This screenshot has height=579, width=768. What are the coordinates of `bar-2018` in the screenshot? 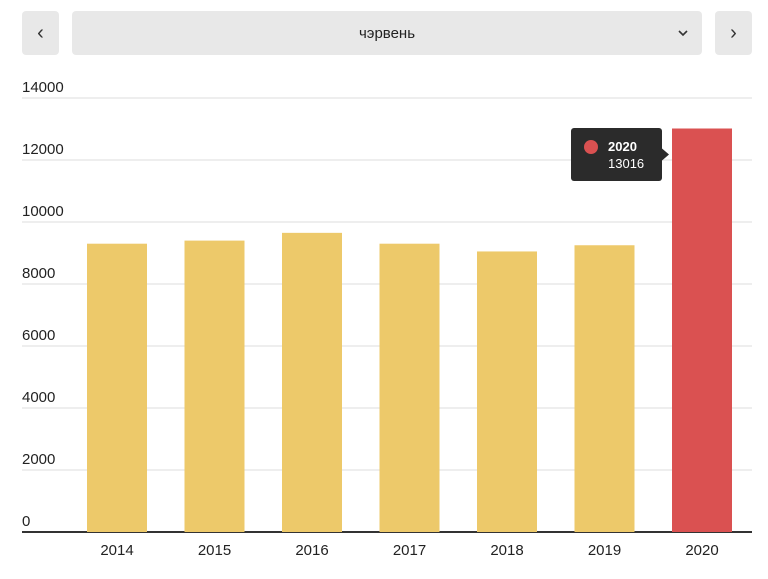 It's located at (507, 391).